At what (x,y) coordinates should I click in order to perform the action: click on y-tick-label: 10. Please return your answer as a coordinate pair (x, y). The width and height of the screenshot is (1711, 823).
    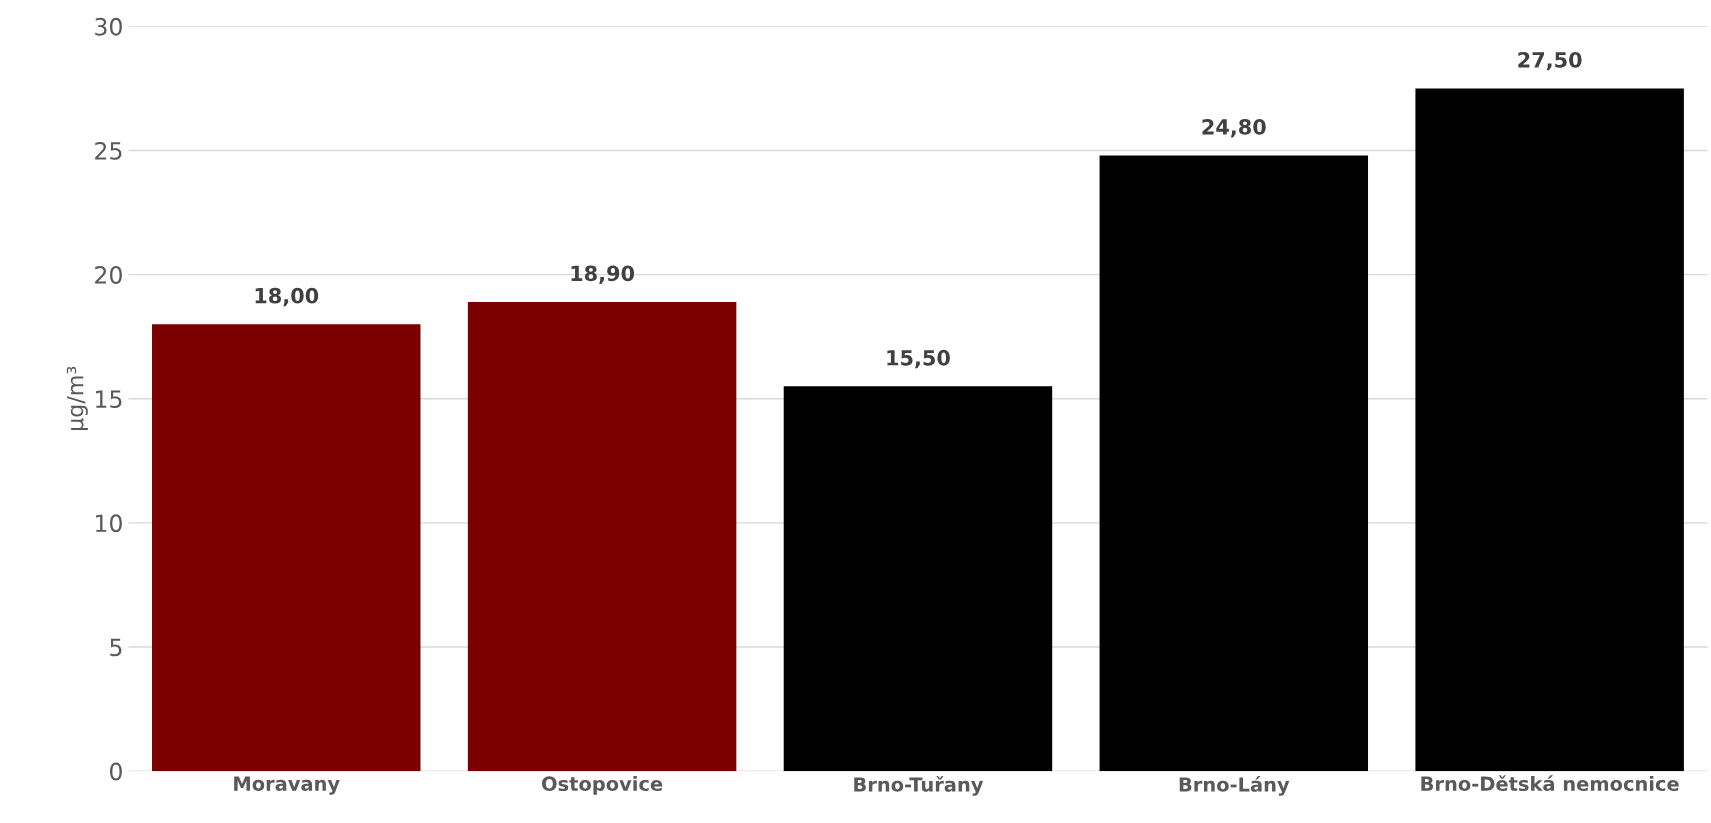
    Looking at the image, I should click on (109, 523).